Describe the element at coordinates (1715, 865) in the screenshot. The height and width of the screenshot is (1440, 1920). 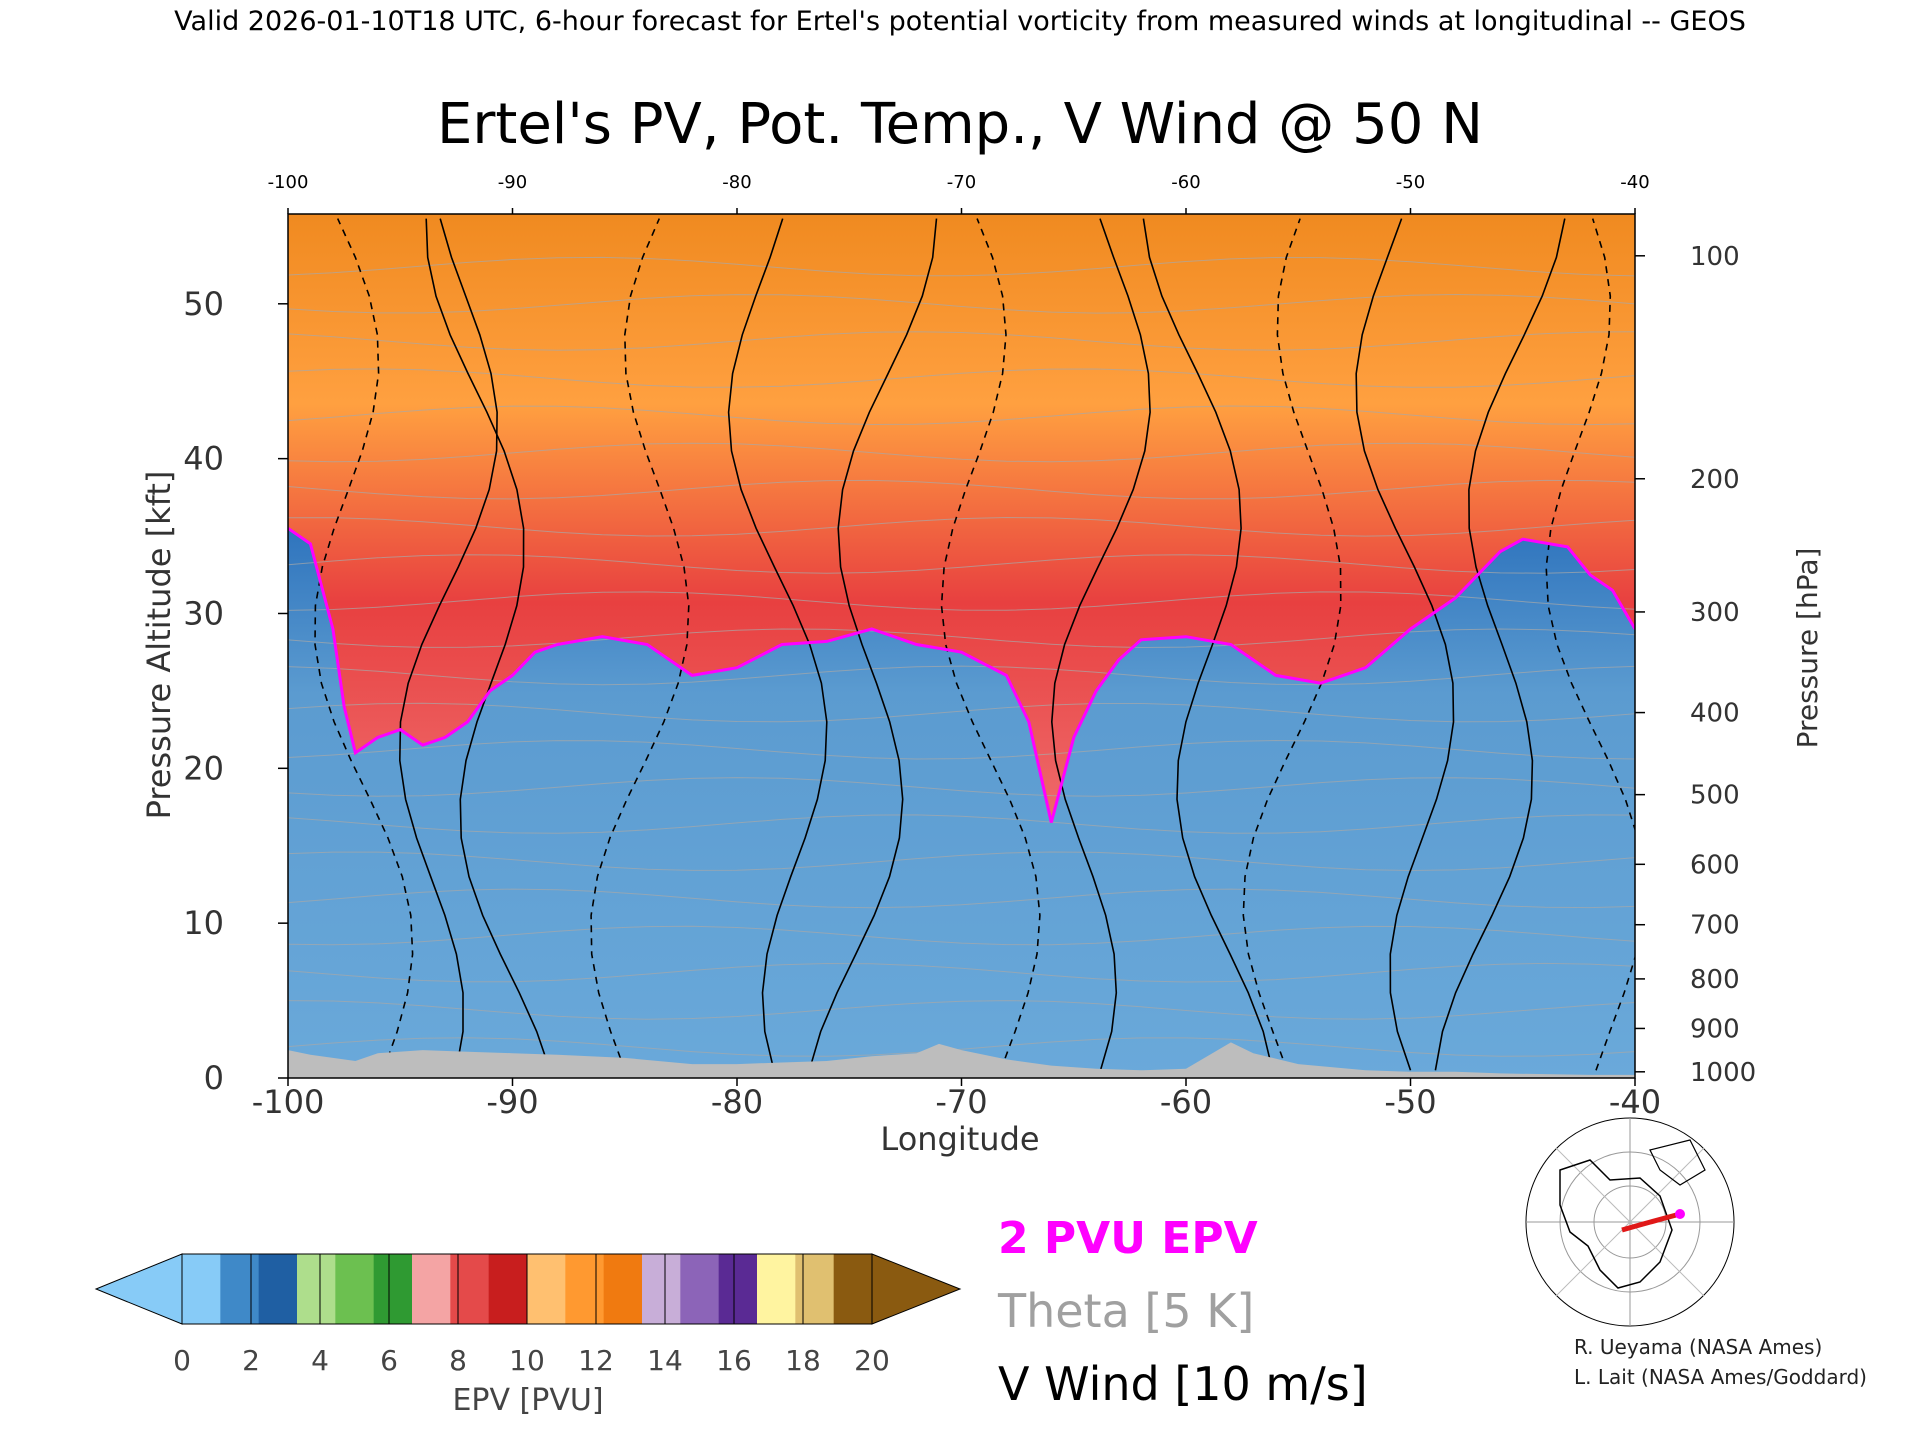
I see `pressure-tick-label: 600` at that location.